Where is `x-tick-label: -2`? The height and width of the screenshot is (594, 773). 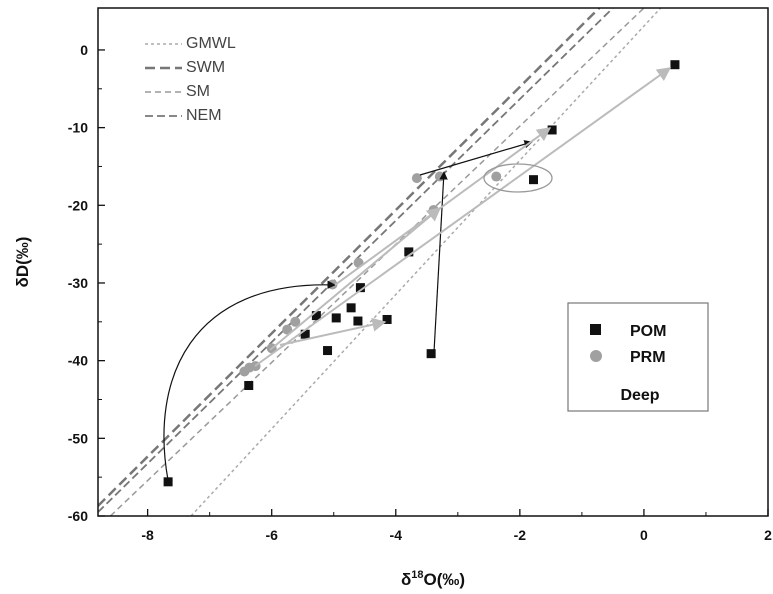
x-tick-label: -2 is located at coordinates (520, 535).